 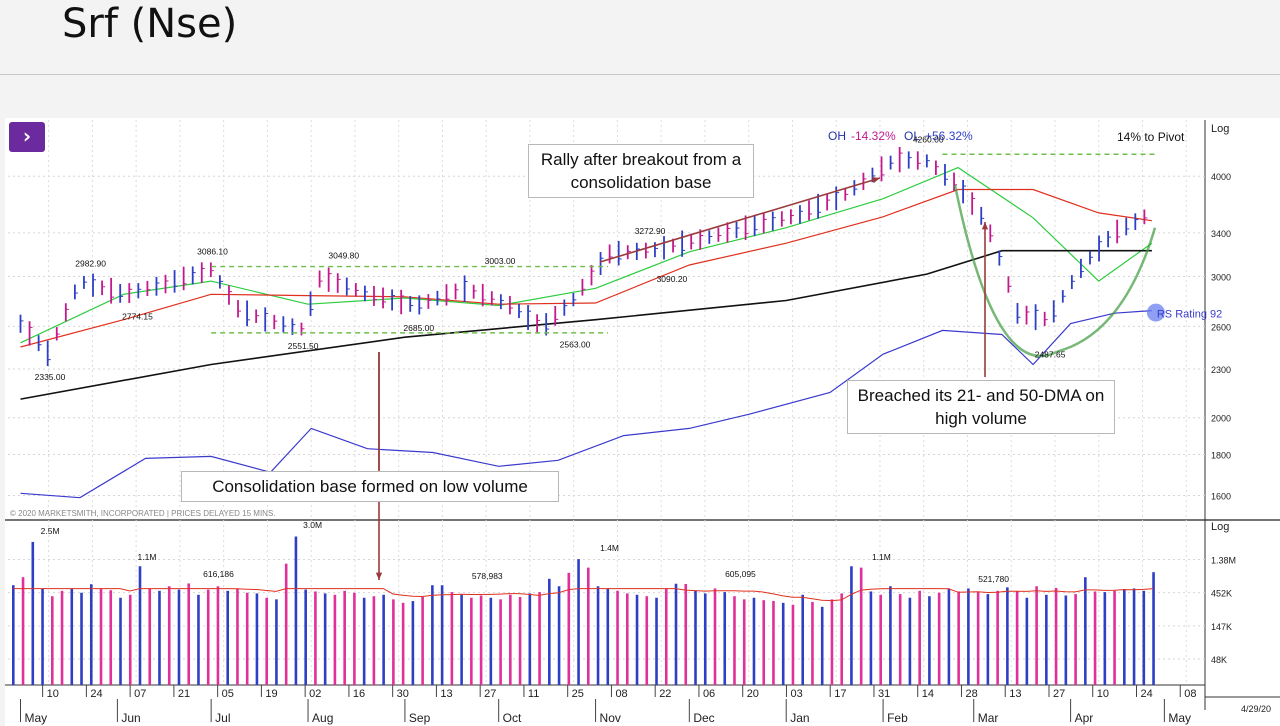 I want to click on rs-rating-label: RS Rating 92, so click(x=1189, y=315).